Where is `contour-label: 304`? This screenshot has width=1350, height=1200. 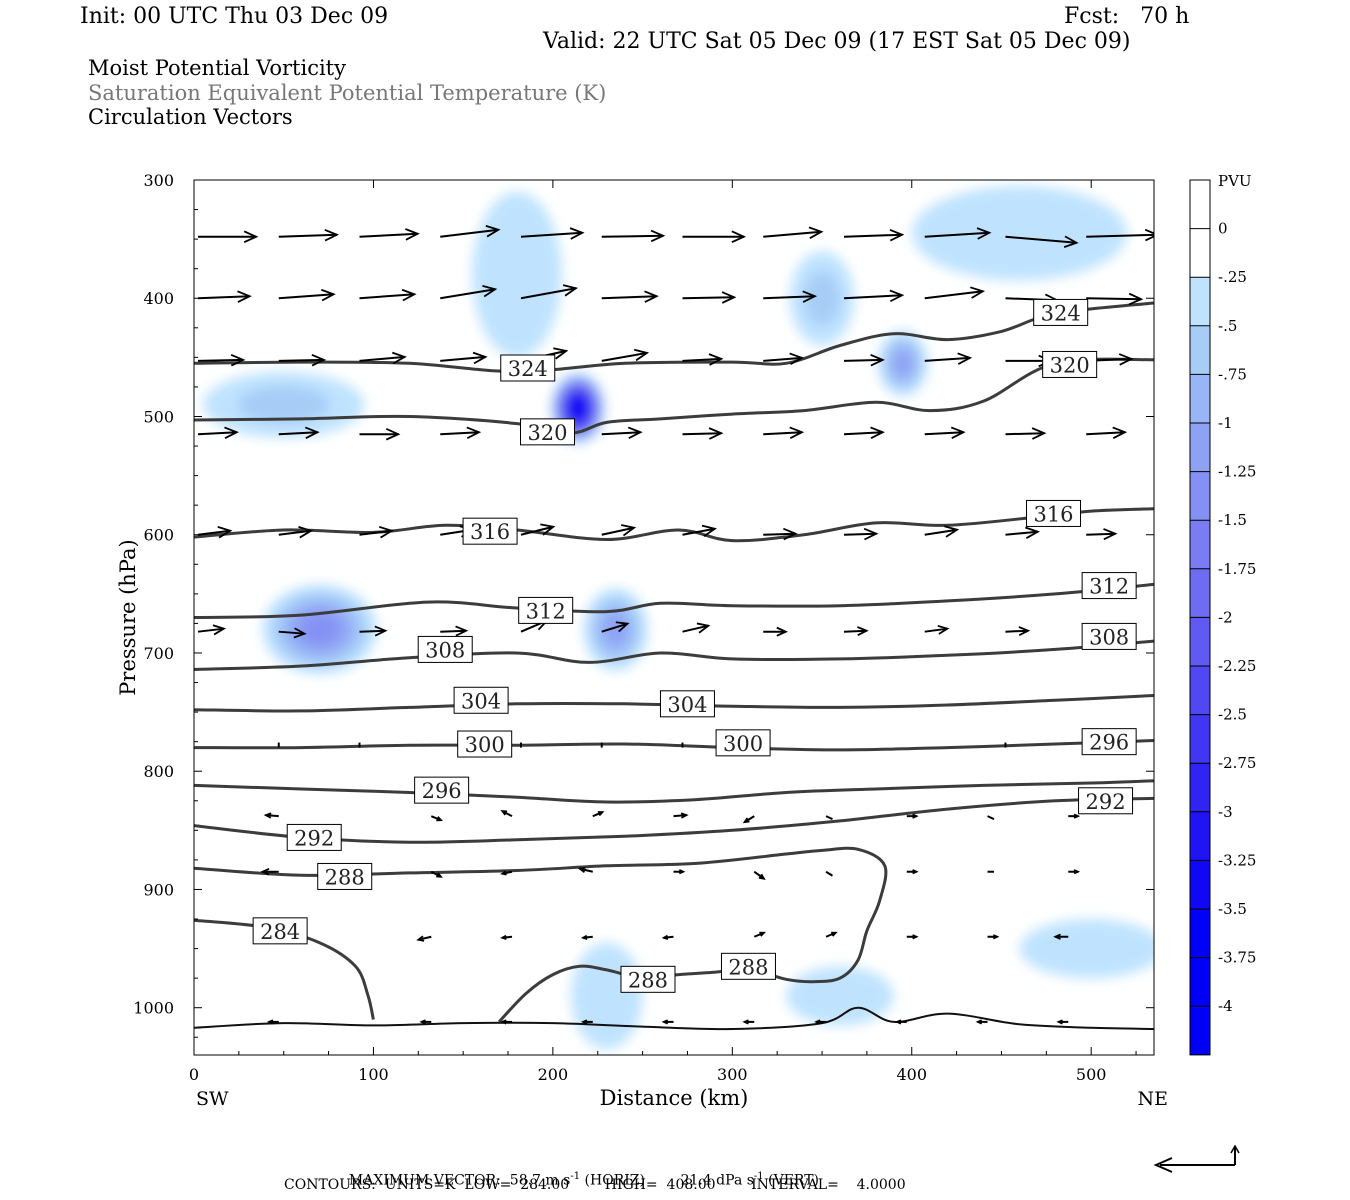 contour-label: 304 is located at coordinates (687, 704).